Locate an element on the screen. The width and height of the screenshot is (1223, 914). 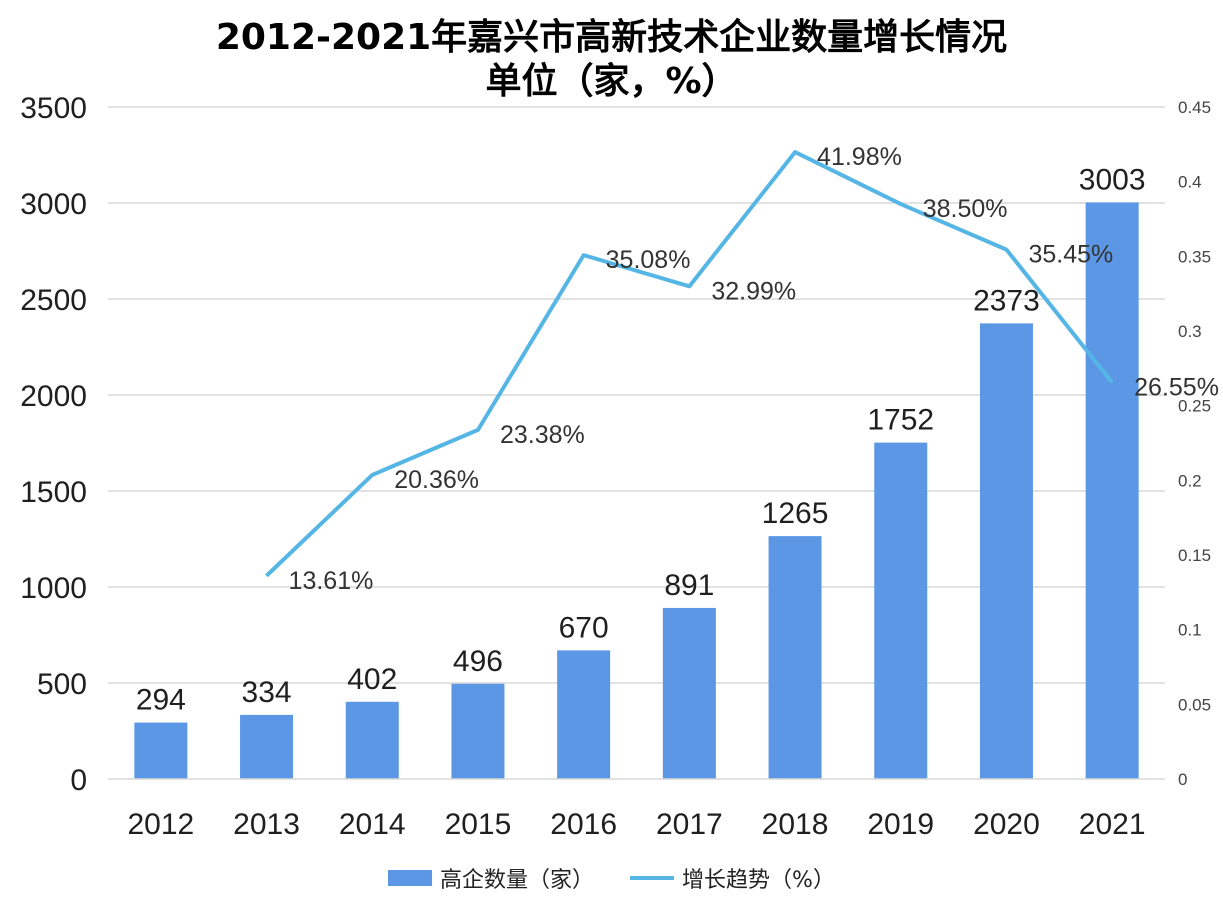
bar-data-label: 891 is located at coordinates (689, 585).